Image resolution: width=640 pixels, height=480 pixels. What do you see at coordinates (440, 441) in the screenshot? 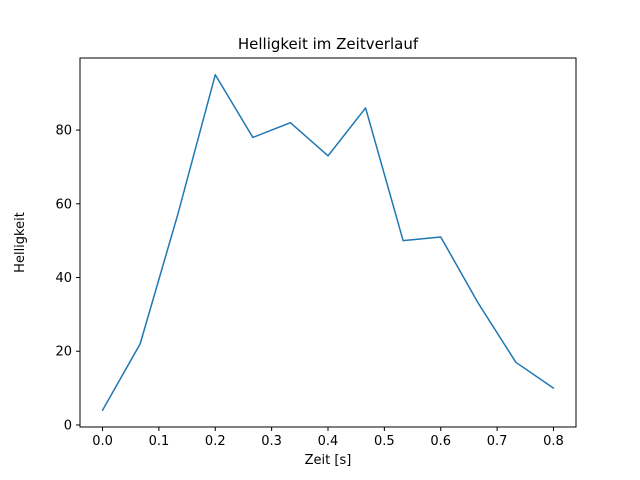
I see `x-tick-label: 0.6` at bounding box center [440, 441].